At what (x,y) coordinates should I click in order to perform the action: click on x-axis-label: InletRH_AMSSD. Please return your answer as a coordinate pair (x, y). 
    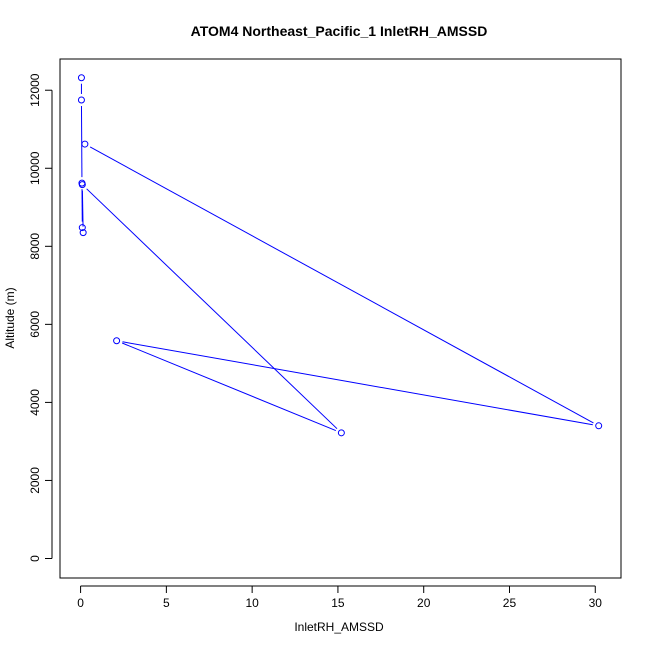
    Looking at the image, I should click on (339, 627).